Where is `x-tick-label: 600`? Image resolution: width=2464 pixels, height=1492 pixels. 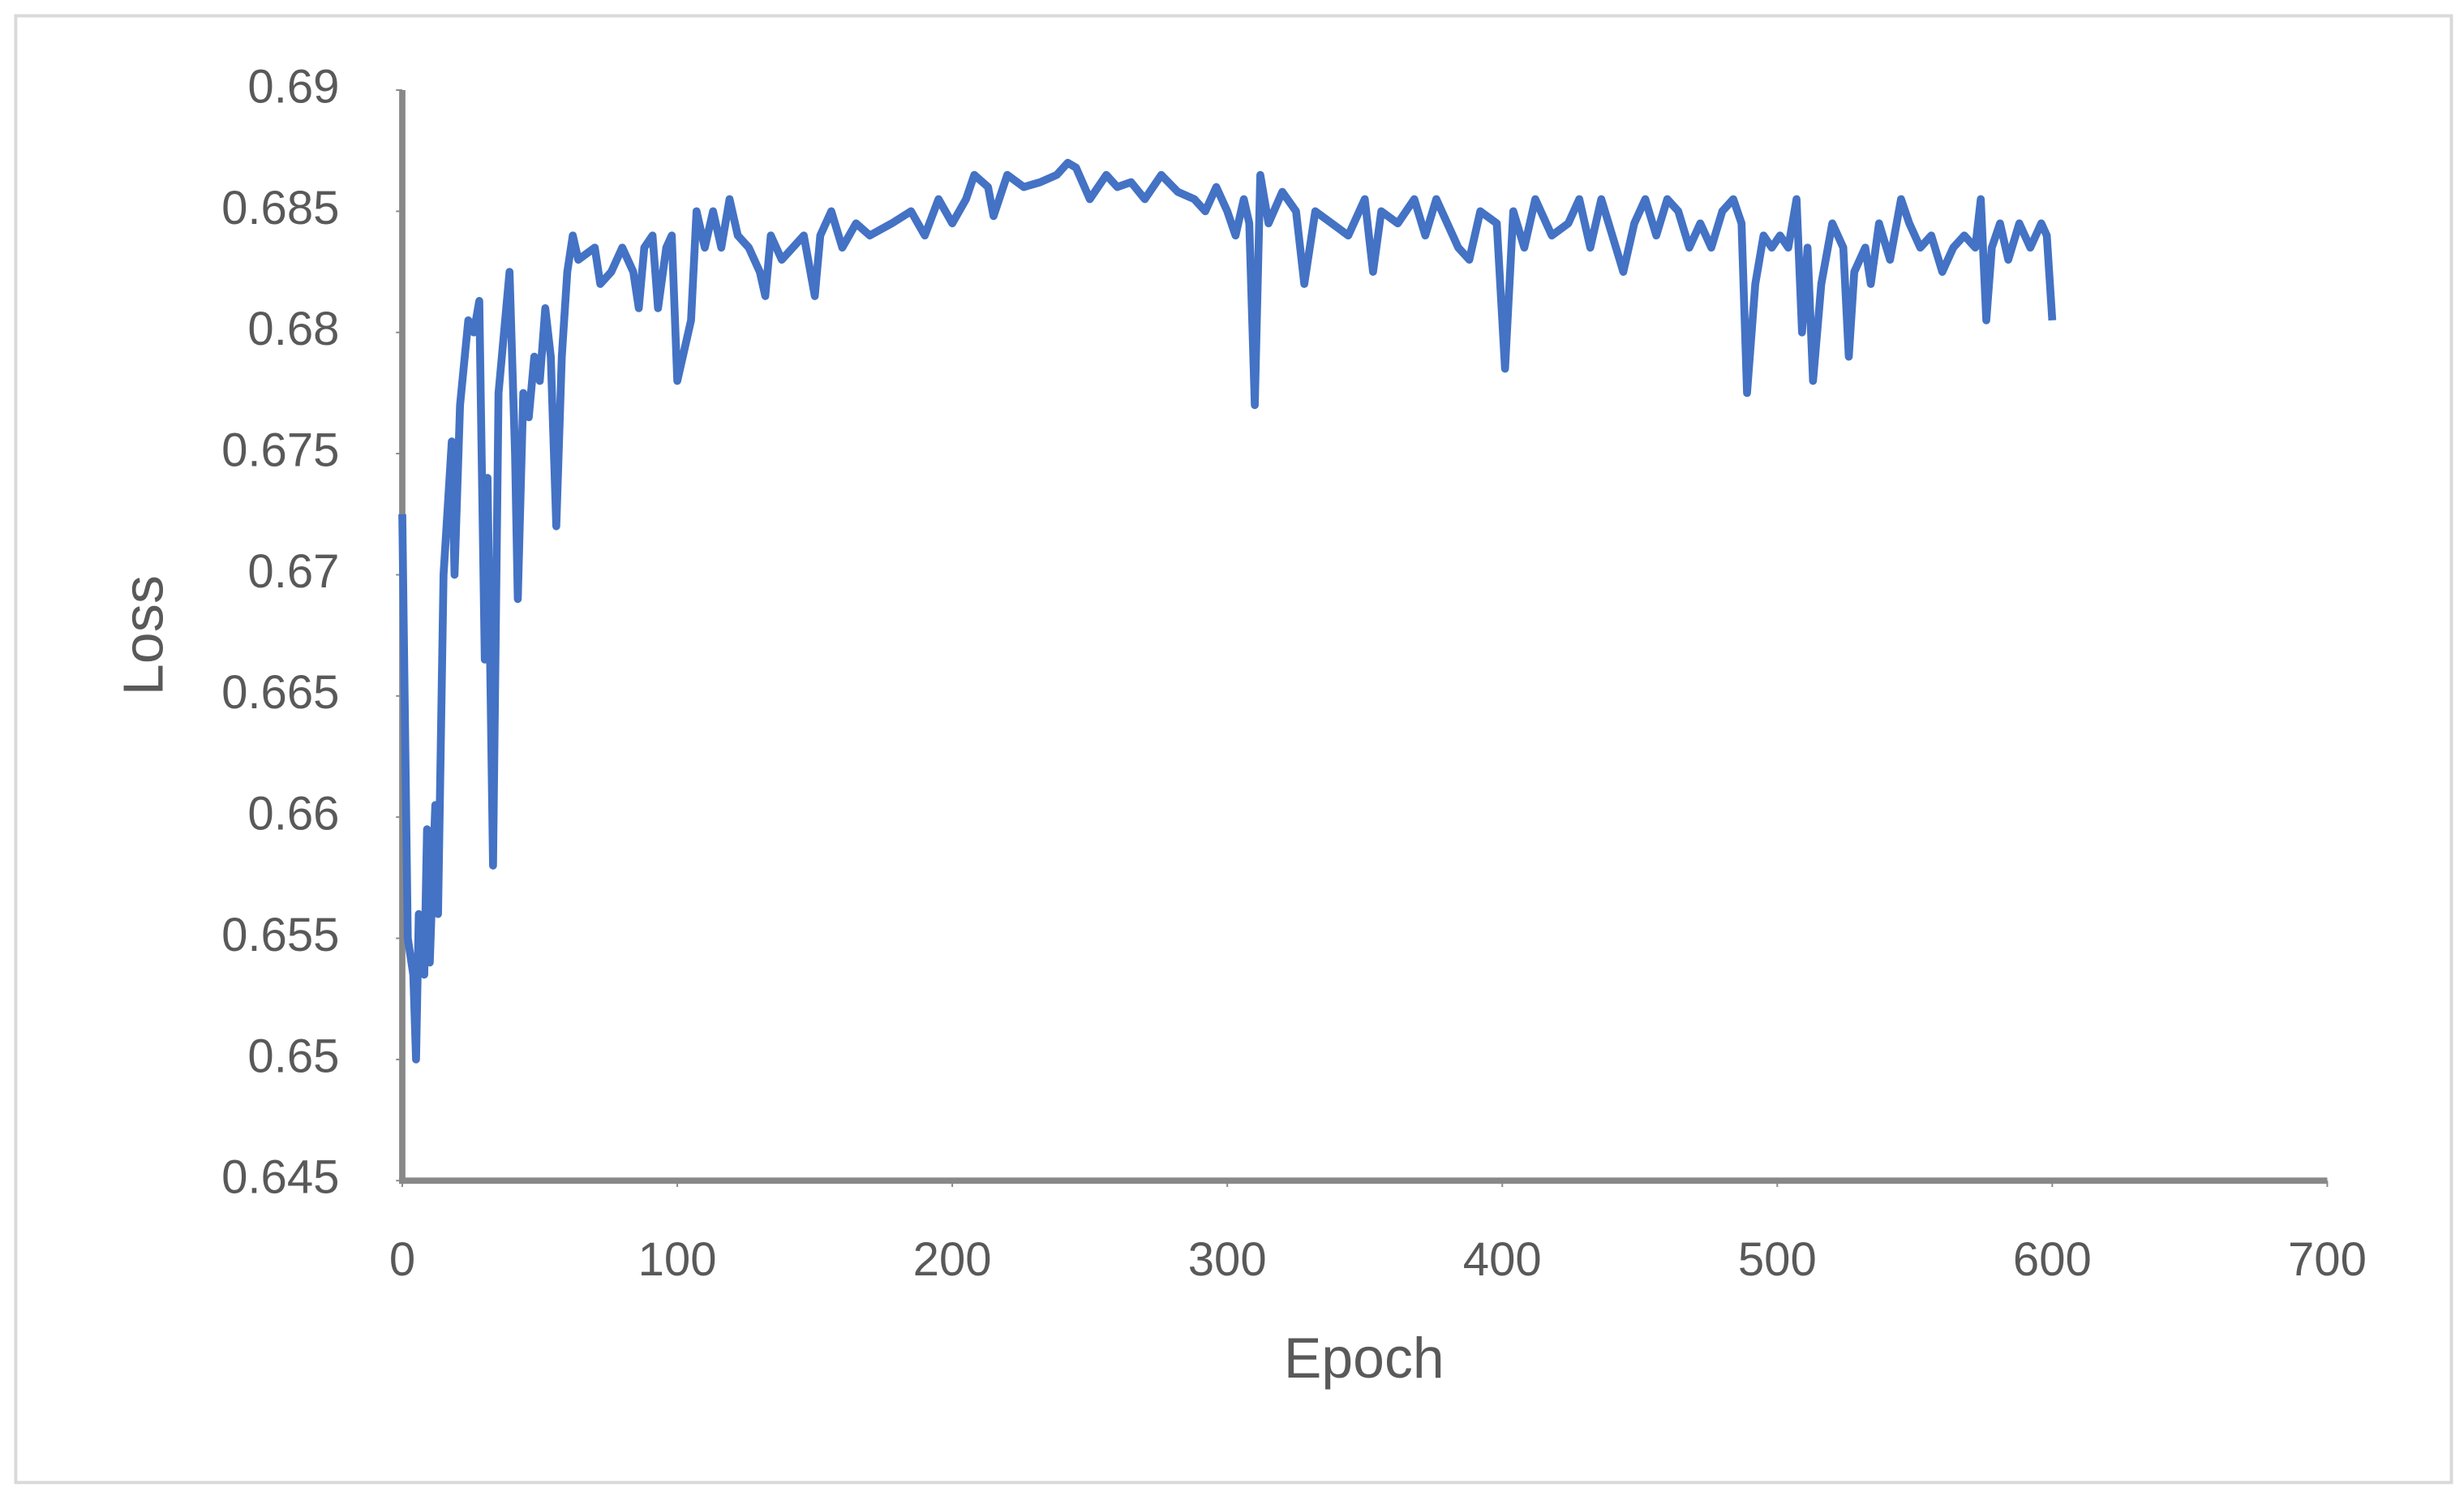 x-tick-label: 600 is located at coordinates (2052, 1260).